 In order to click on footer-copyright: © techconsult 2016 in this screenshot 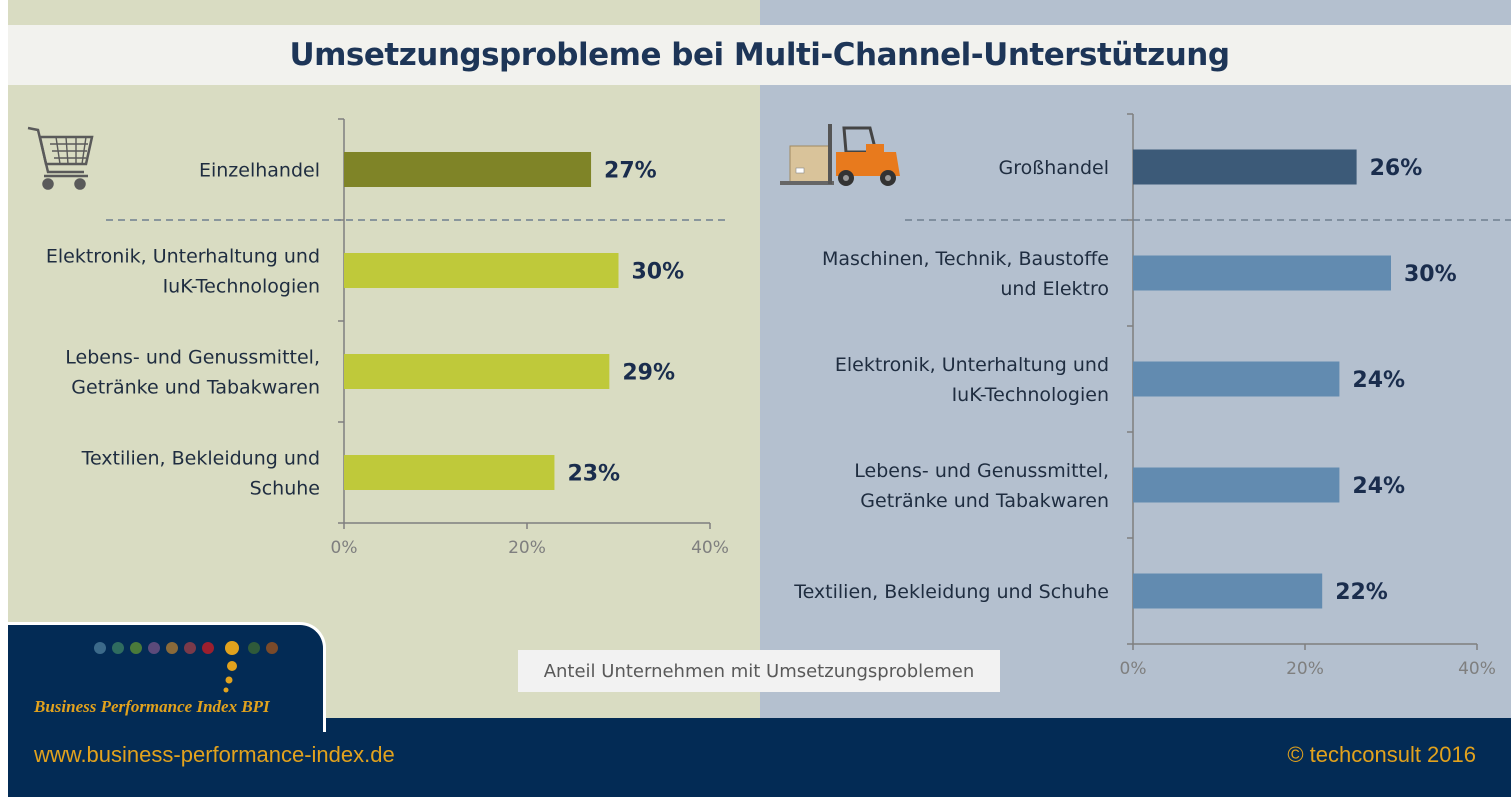, I will do `click(1381, 754)`.